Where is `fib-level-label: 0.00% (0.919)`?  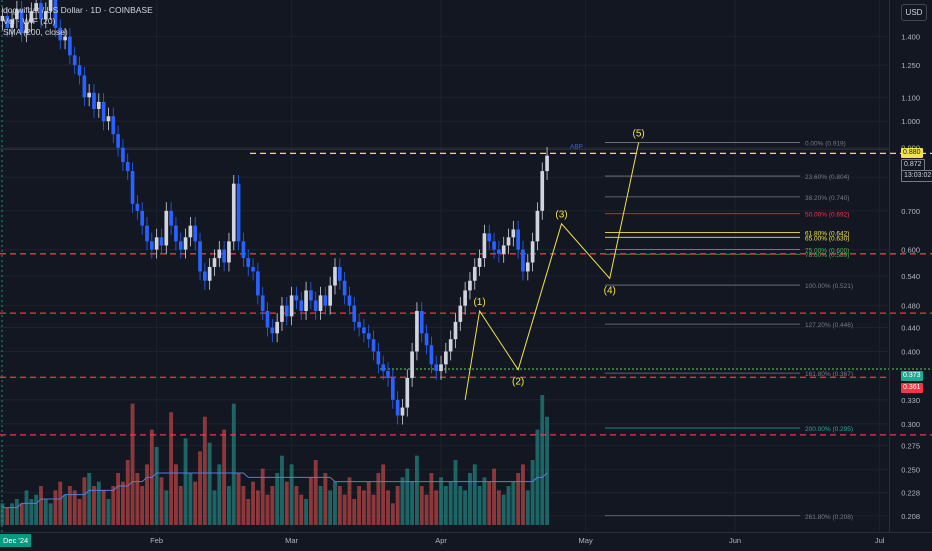
fib-level-label: 0.00% (0.919) is located at coordinates (825, 143).